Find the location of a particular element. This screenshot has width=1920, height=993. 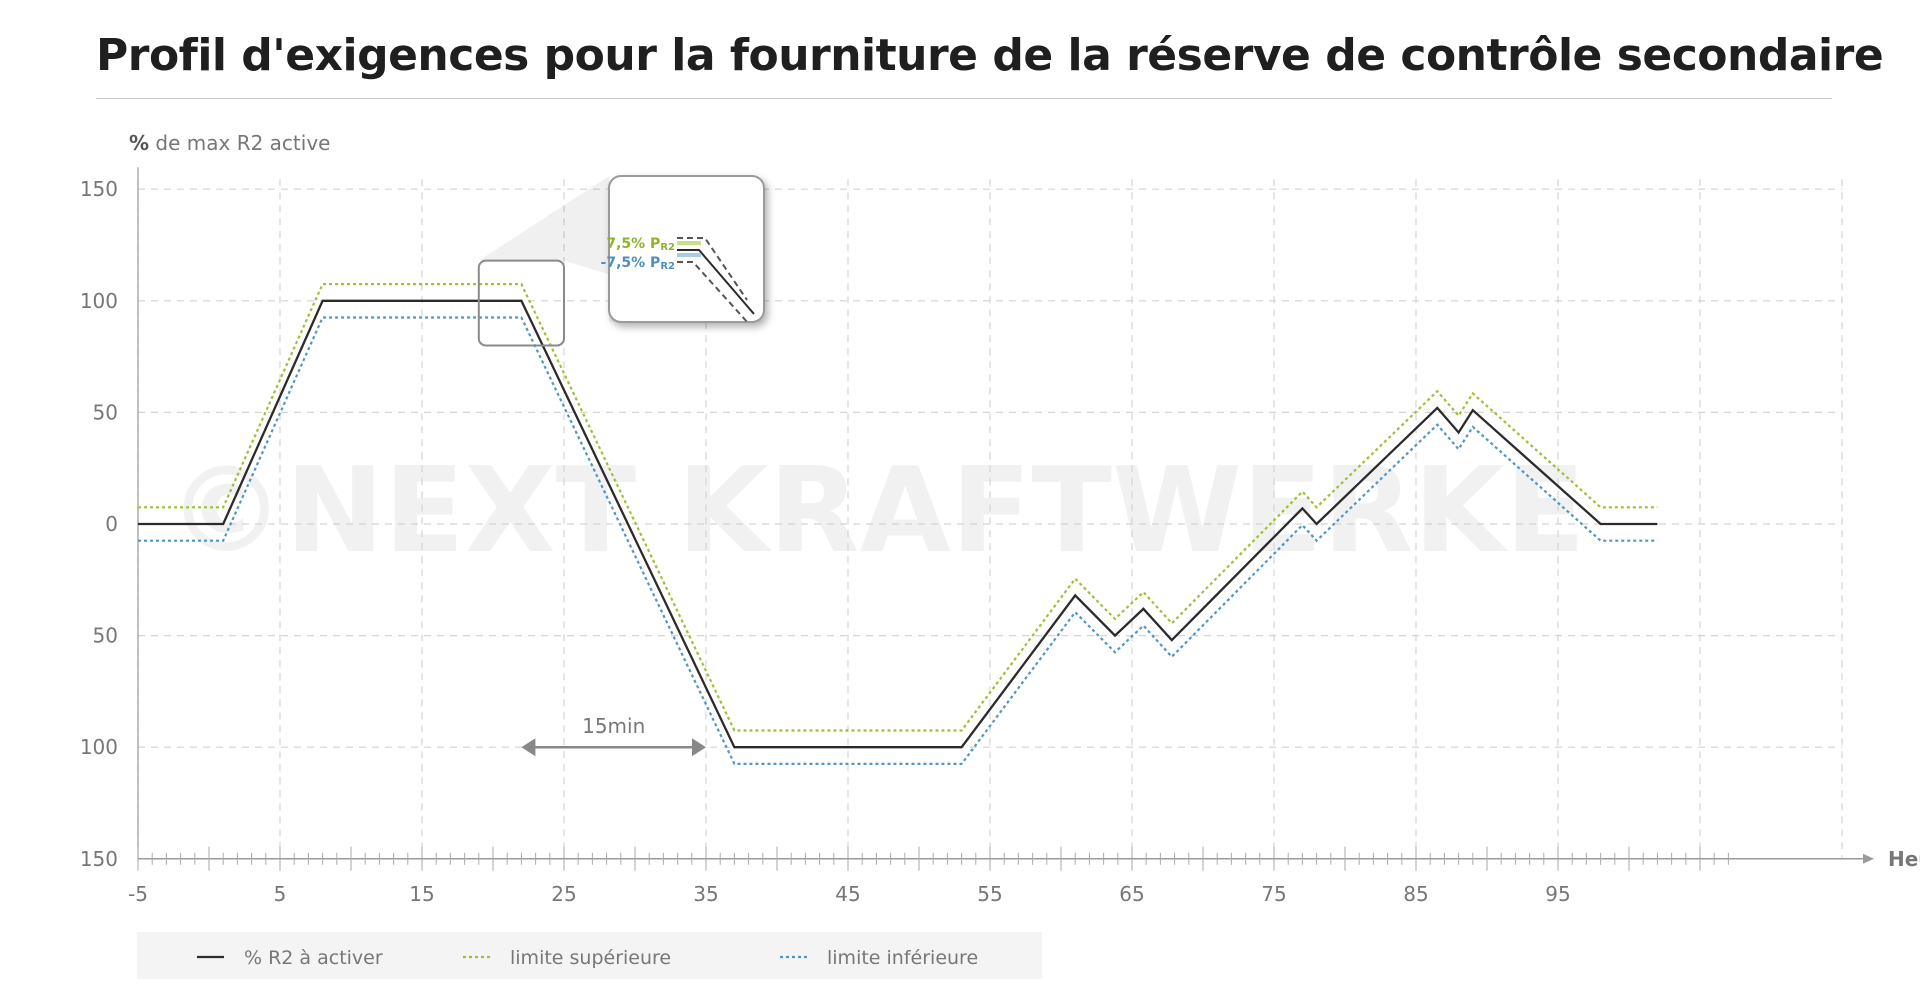

x-tick-label: 35 is located at coordinates (705, 894).